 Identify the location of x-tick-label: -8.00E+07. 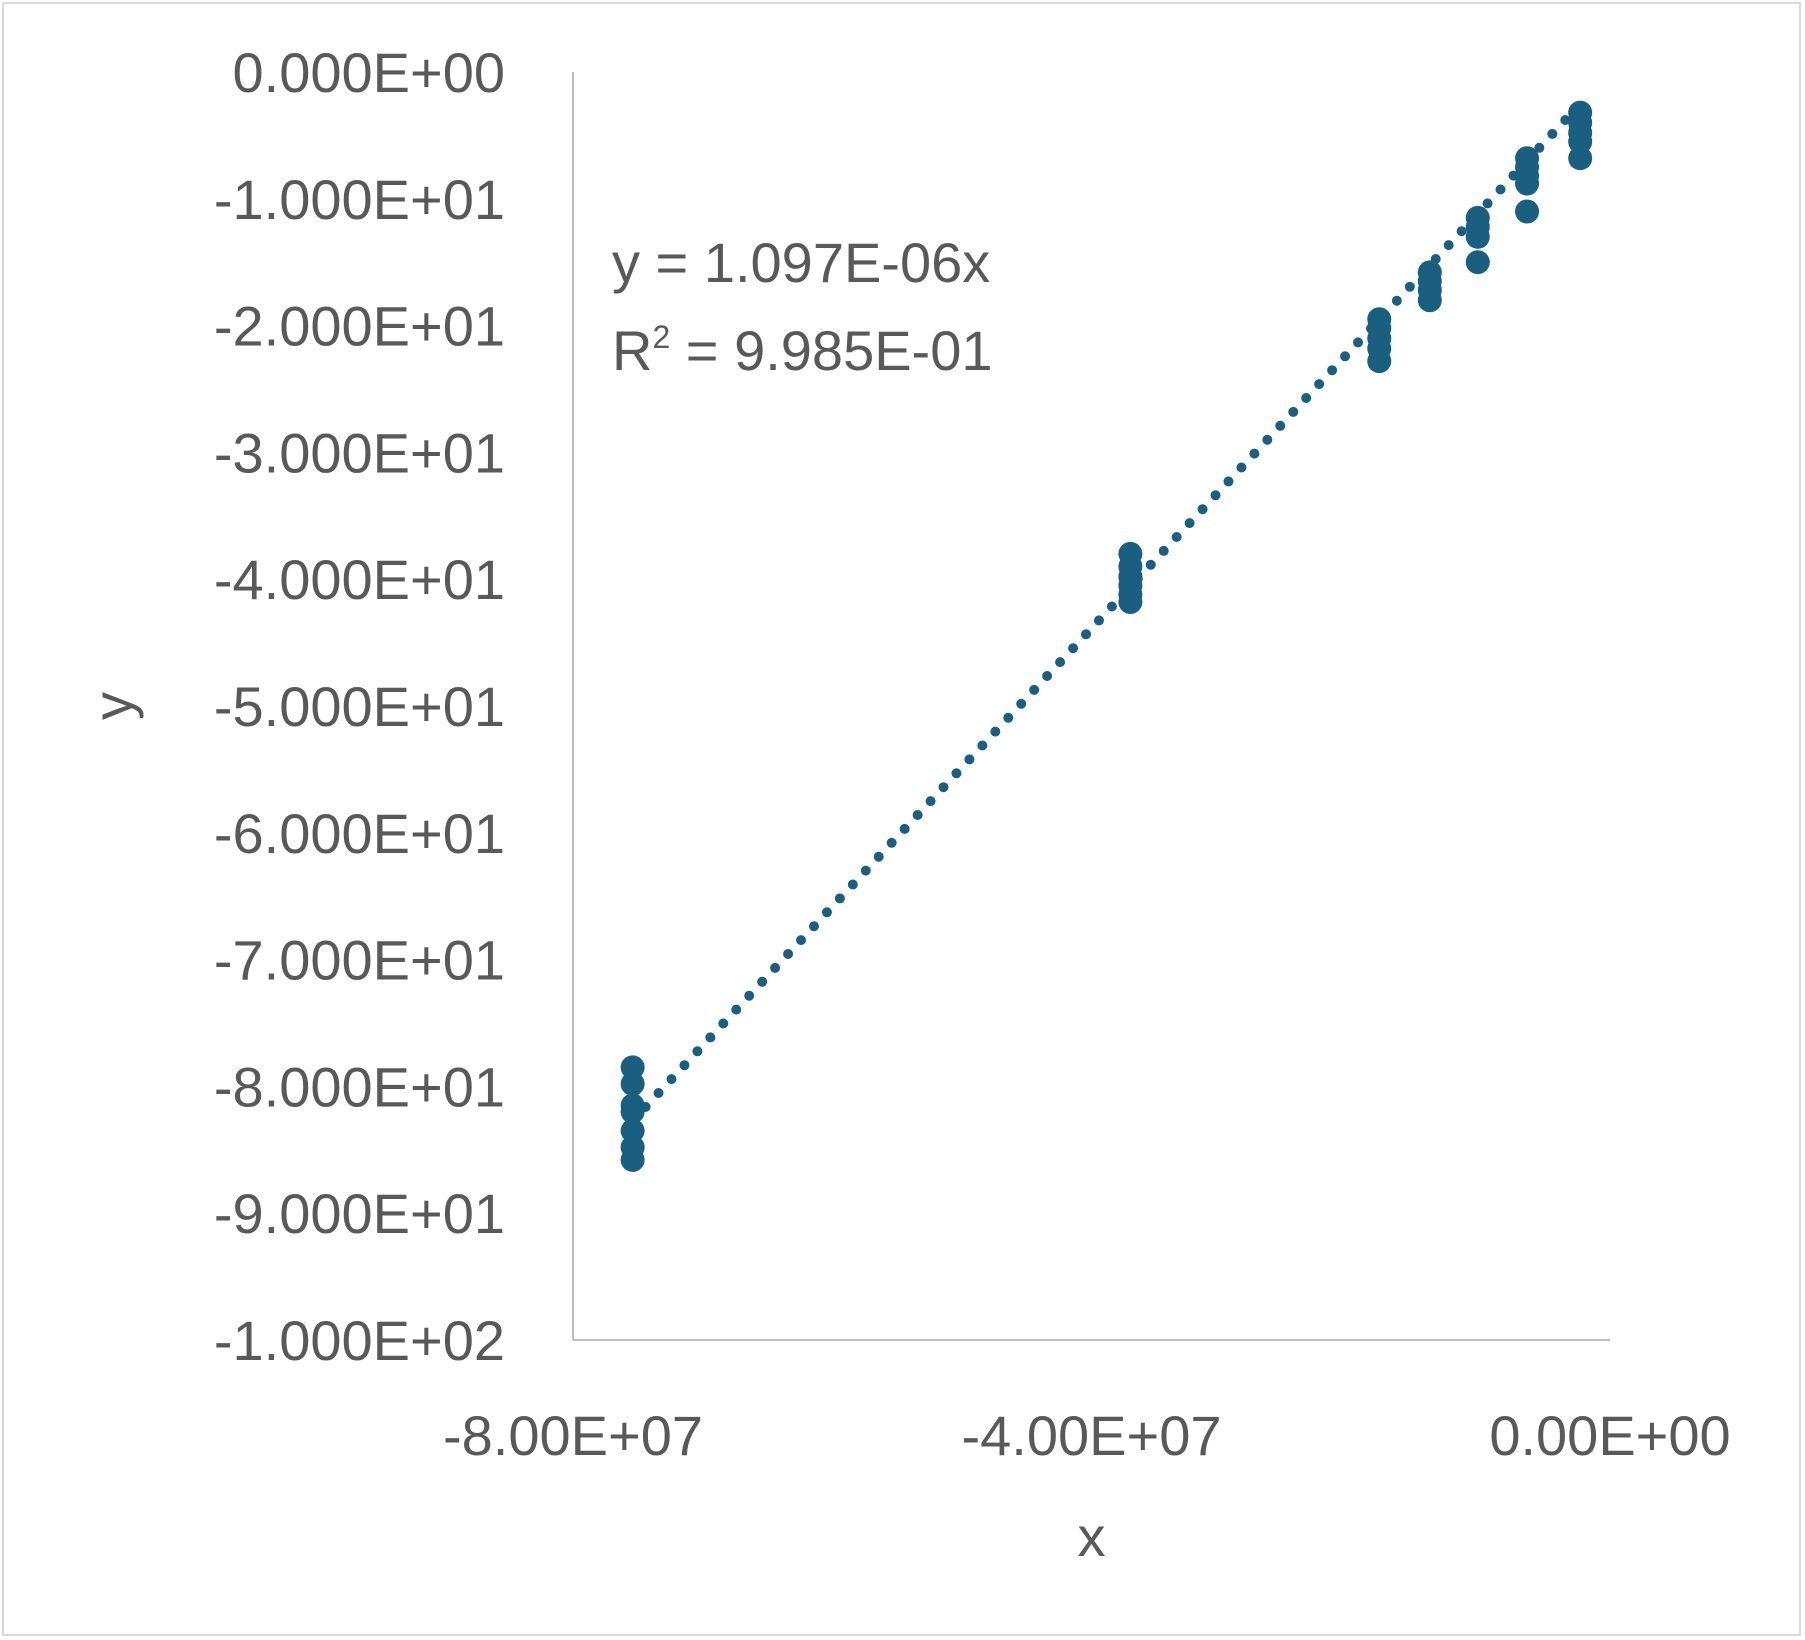
(573, 1435).